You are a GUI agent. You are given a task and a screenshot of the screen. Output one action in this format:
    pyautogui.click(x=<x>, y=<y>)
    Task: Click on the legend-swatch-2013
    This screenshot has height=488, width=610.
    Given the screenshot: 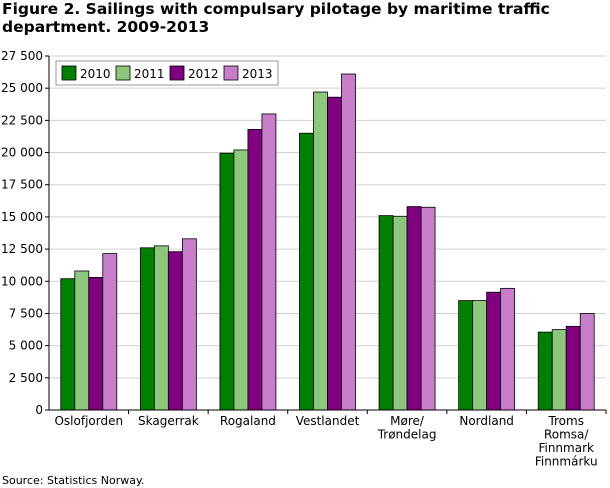 What is the action you would take?
    pyautogui.click(x=231, y=73)
    